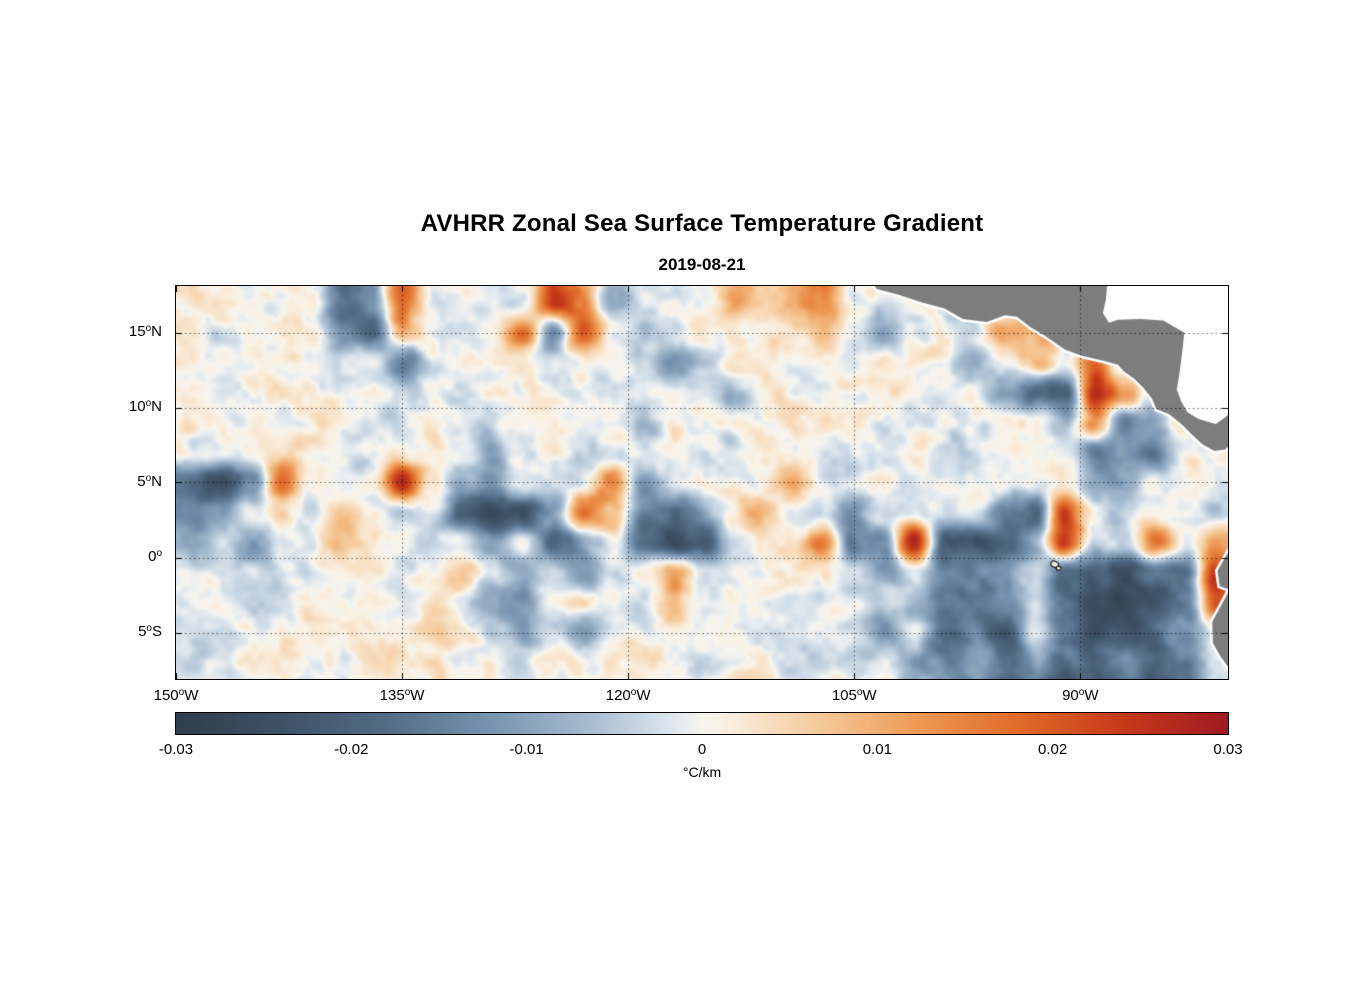 The height and width of the screenshot is (1000, 1356). Describe the element at coordinates (691, 698) in the screenshot. I see `x-axis-tick-labels: 150oW 135oW 120oW 105oW 90oW` at that location.